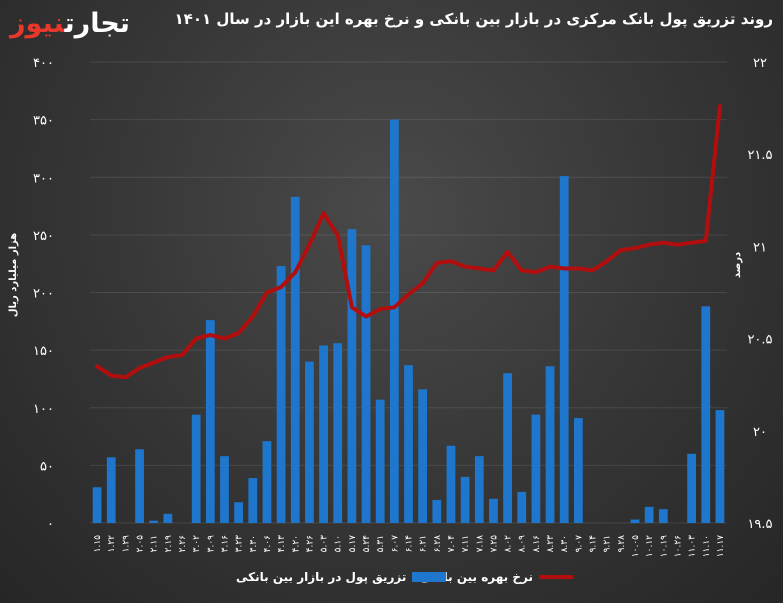 This screenshot has width=783, height=603. What do you see at coordinates (452, 544) in the screenshot?
I see `x-tick-label: ۷.۰۴` at bounding box center [452, 544].